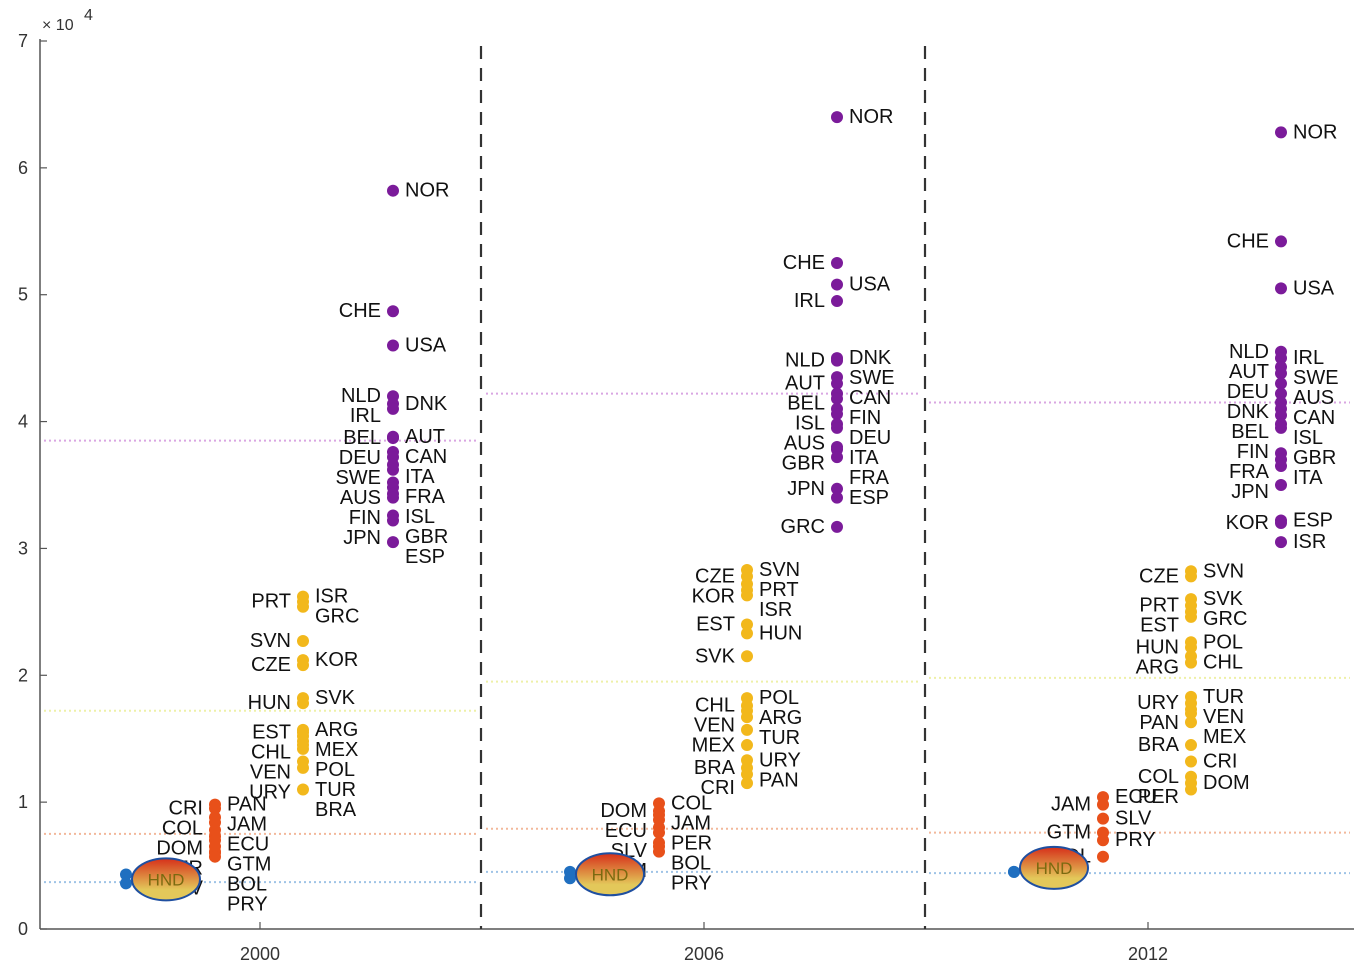 This screenshot has height=966, width=1356. Describe the element at coordinates (1158, 797) in the screenshot. I see `country-label: PER` at that location.